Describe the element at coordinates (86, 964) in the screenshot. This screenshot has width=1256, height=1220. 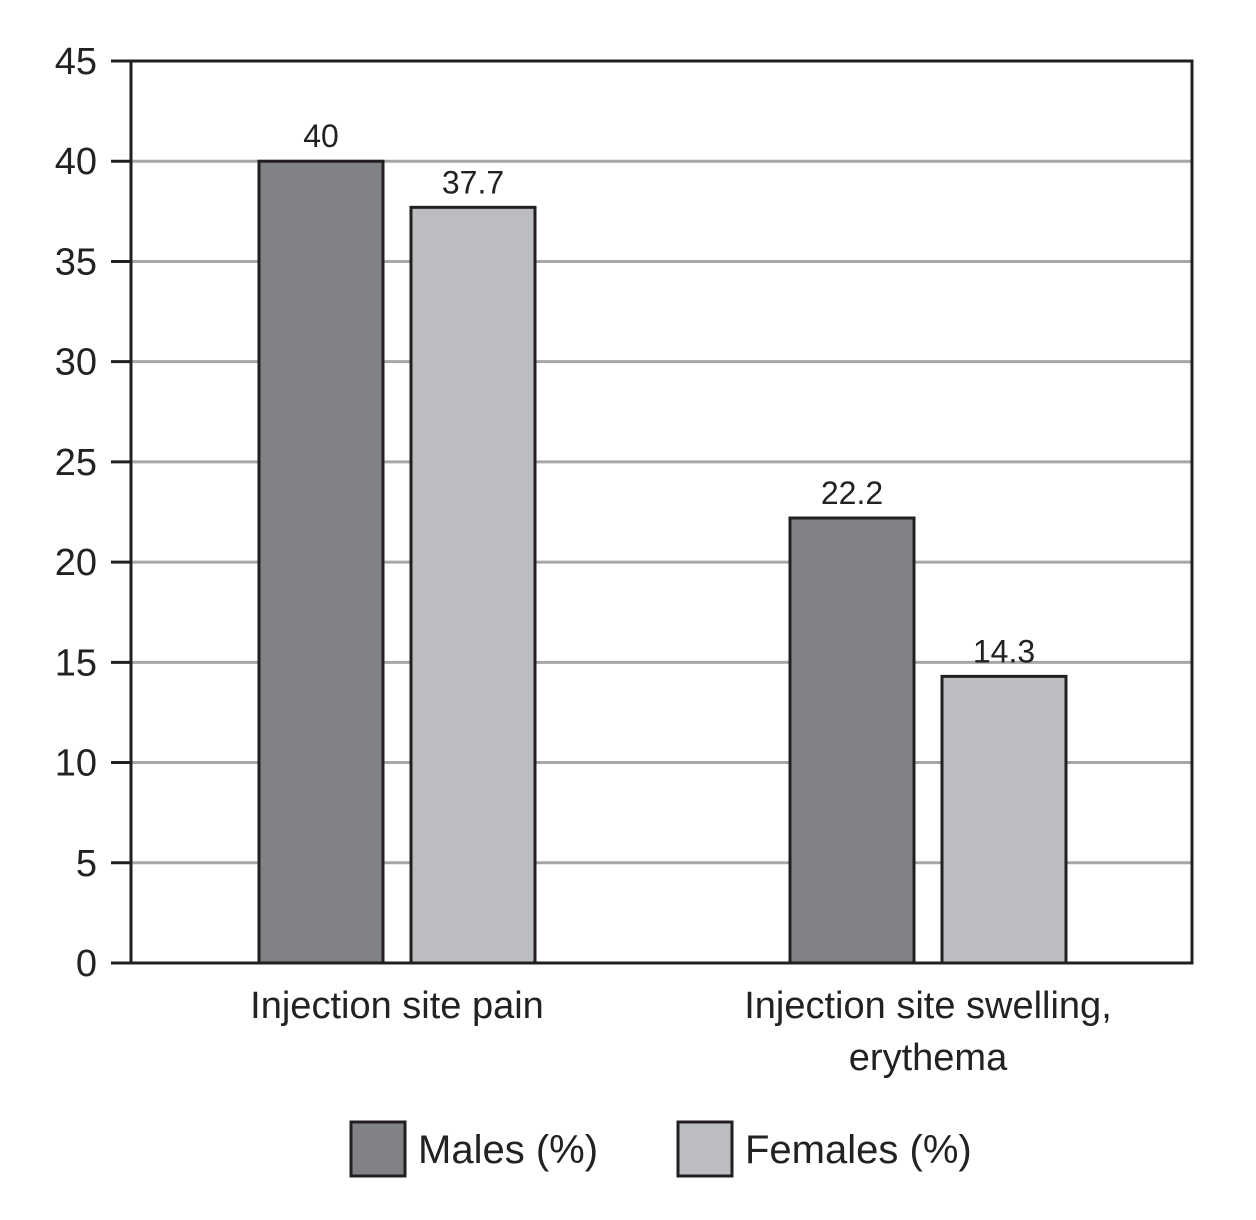
I see `y-tick-label: 0` at that location.